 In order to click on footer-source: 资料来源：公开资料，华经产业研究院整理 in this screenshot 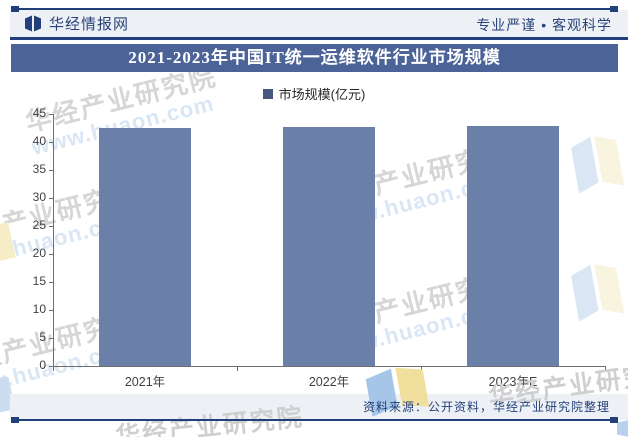, I will do `click(486, 407)`.